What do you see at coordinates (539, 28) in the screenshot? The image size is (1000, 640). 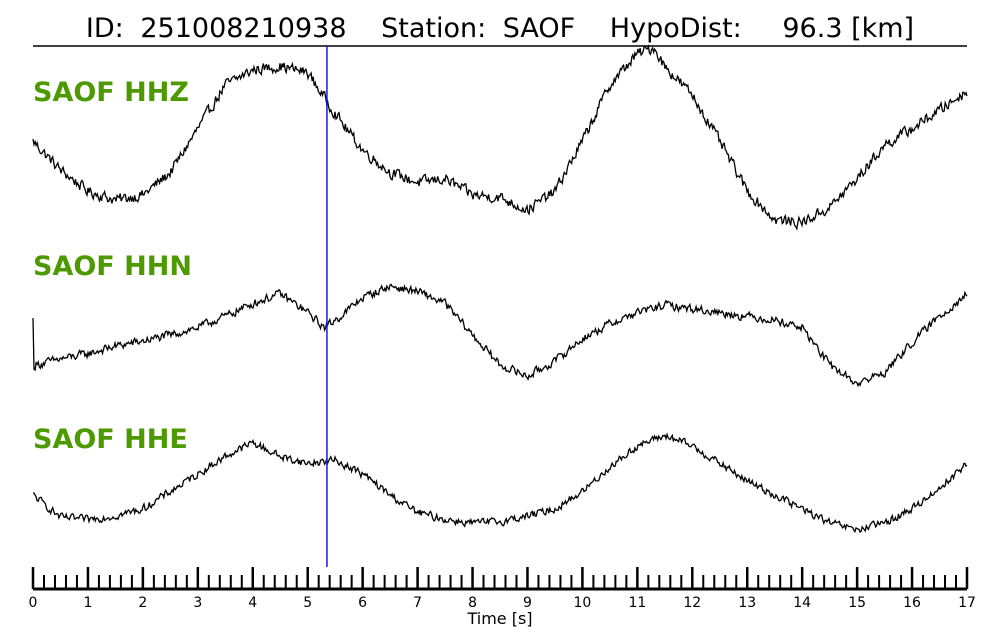 I see `station-value: SAOF` at bounding box center [539, 28].